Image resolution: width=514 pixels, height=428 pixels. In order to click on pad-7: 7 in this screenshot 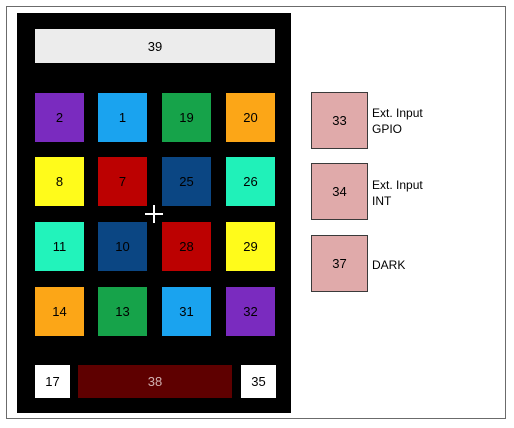, I will do `click(122, 181)`.